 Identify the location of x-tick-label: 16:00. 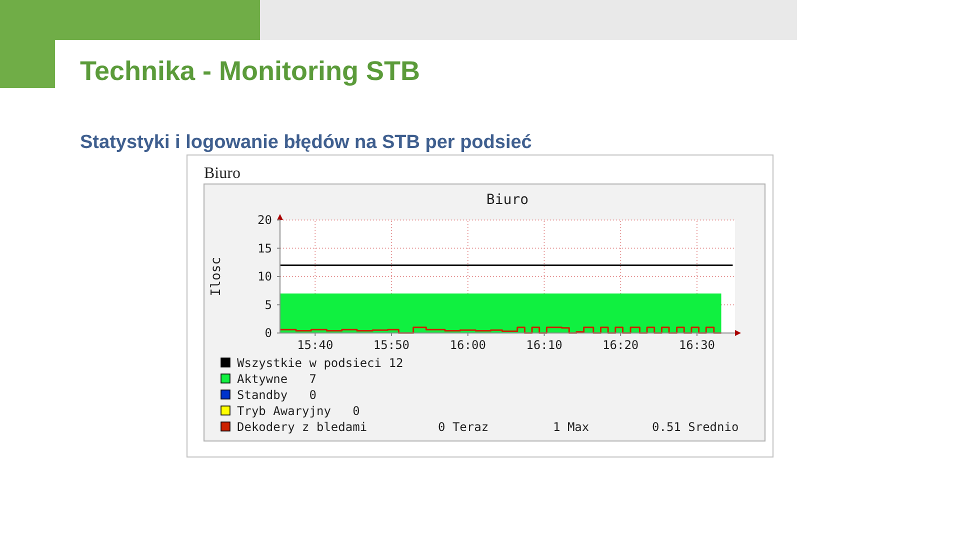
(468, 345).